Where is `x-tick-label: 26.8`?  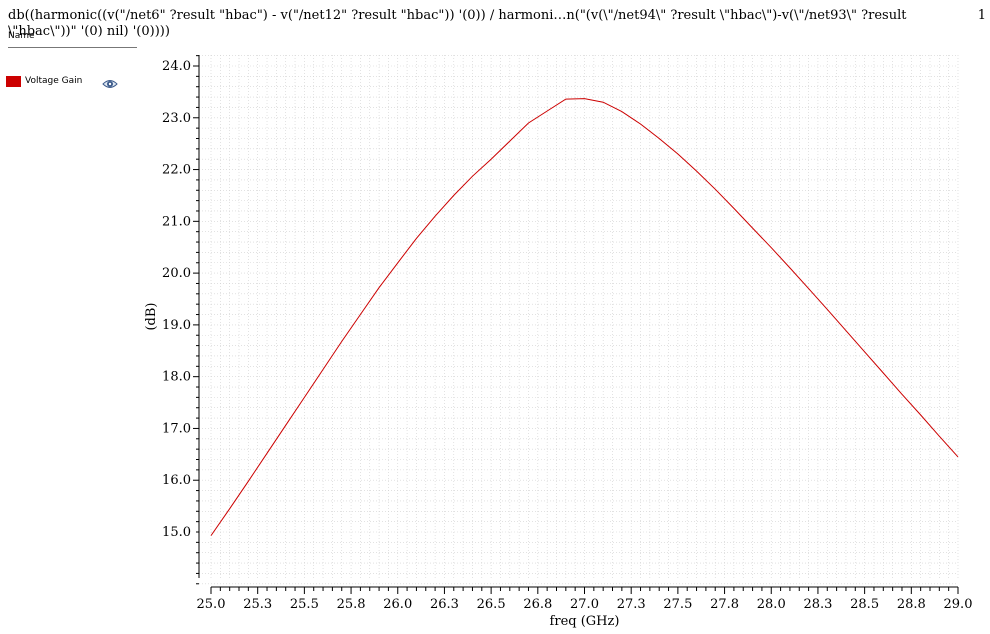
x-tick-label: 26.8 is located at coordinates (537, 604).